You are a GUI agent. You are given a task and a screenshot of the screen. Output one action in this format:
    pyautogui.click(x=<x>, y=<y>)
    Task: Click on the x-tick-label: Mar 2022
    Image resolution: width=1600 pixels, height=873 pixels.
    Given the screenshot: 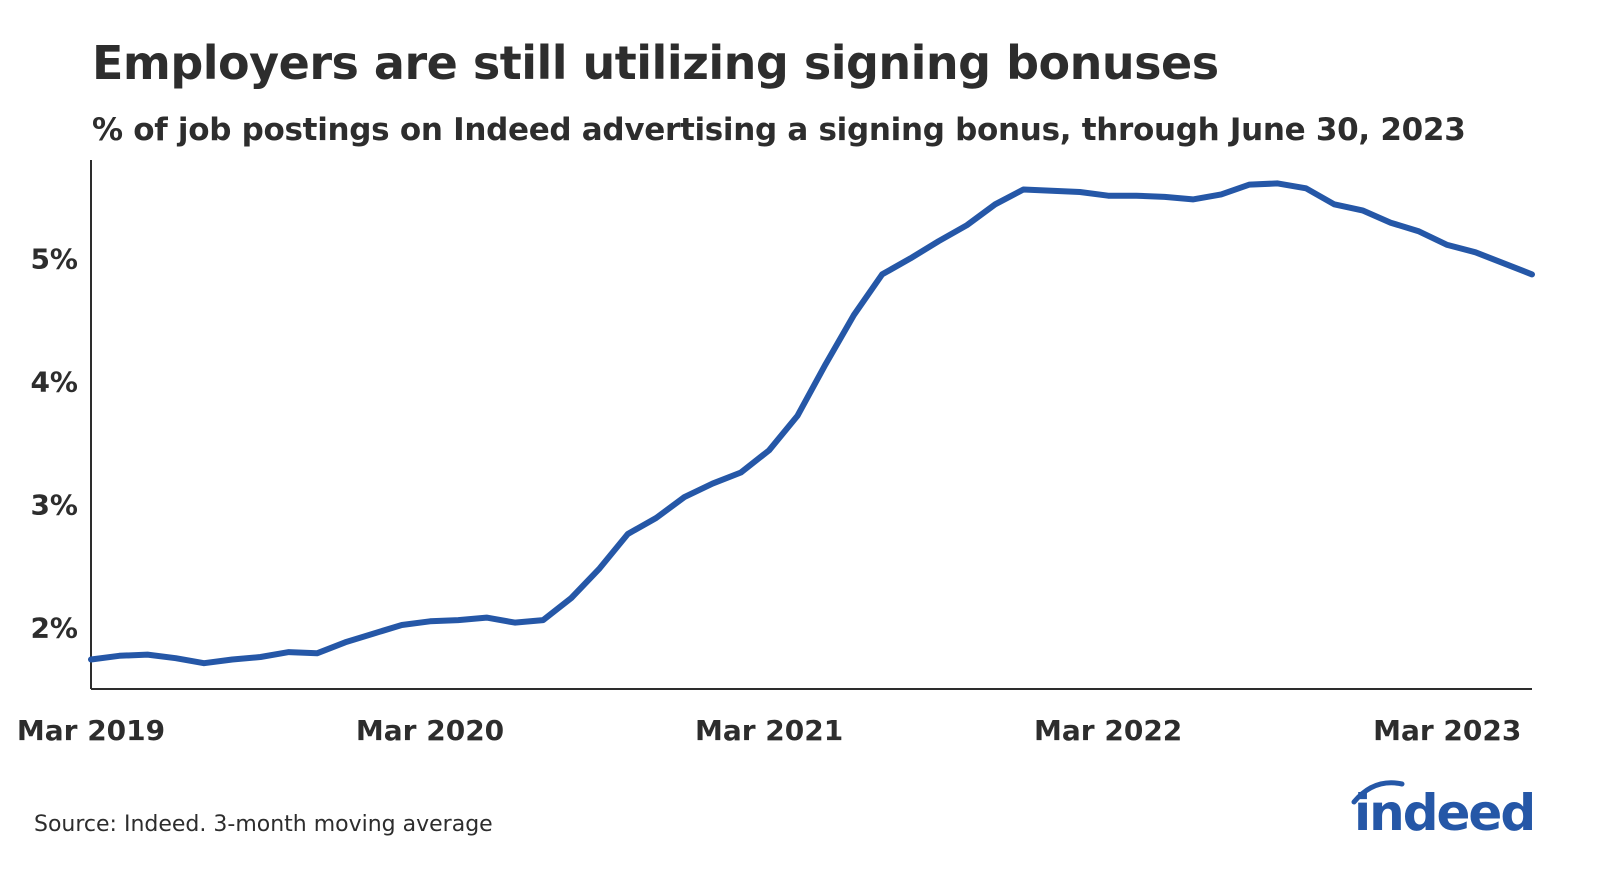 What is the action you would take?
    pyautogui.click(x=1108, y=730)
    